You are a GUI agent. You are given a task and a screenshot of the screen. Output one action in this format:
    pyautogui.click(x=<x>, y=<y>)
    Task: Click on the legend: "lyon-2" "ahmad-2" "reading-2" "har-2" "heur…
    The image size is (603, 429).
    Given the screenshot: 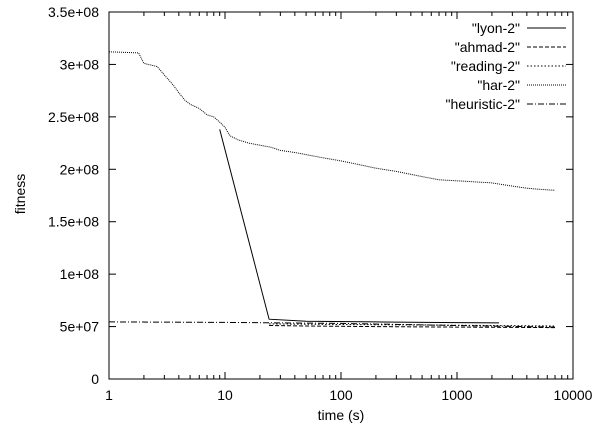 What is the action you would take?
    pyautogui.click(x=505, y=66)
    